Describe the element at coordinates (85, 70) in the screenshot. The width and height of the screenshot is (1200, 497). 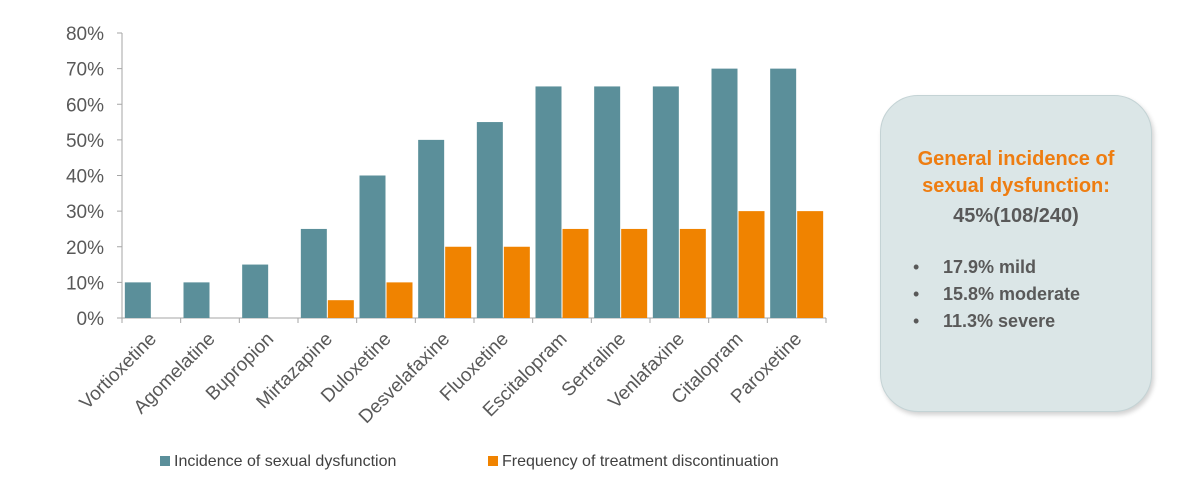
I see `y-tick-label: 70%` at that location.